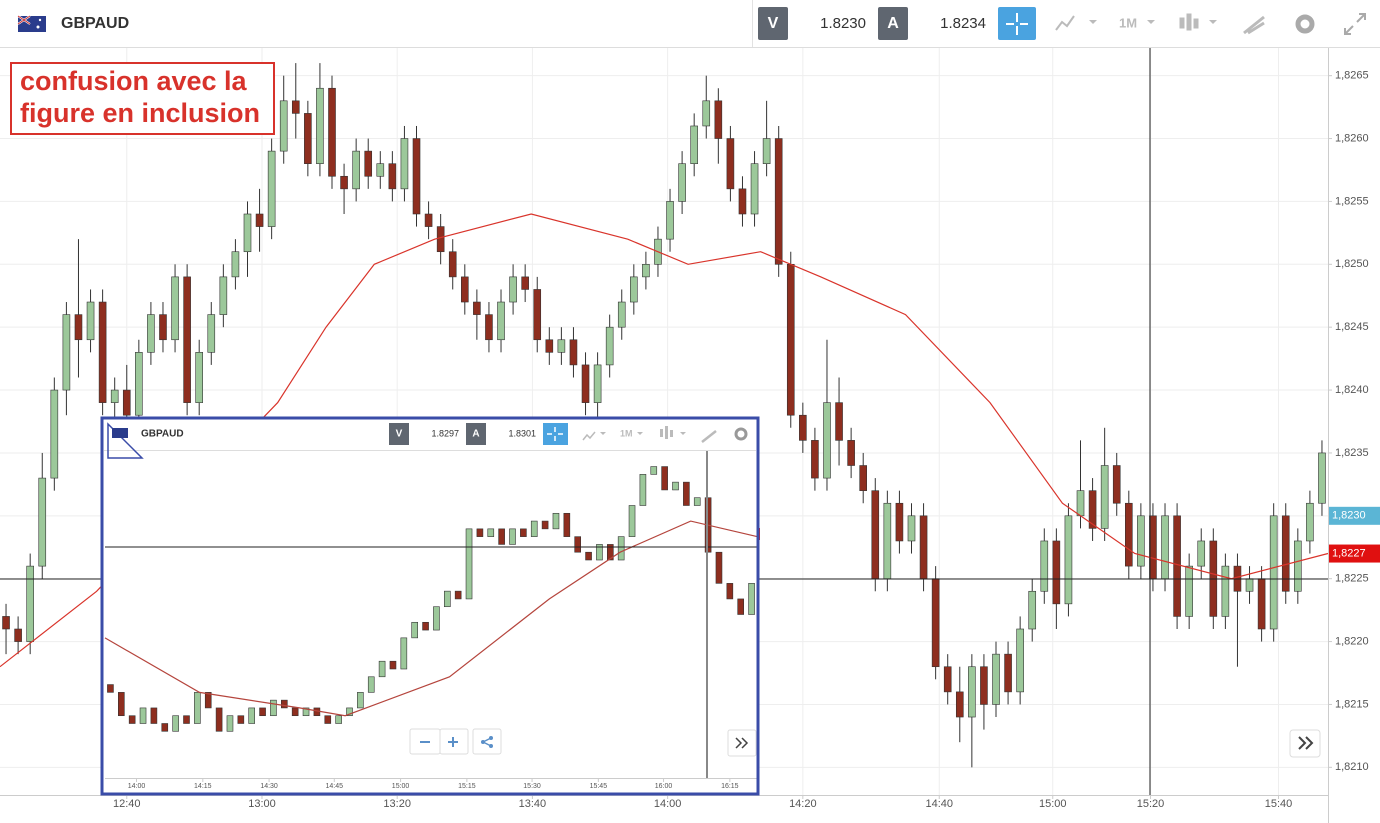 This screenshot has height=823, width=1380. Describe the element at coordinates (533, 804) in the screenshot. I see `x-tick-label: 13:40` at that location.